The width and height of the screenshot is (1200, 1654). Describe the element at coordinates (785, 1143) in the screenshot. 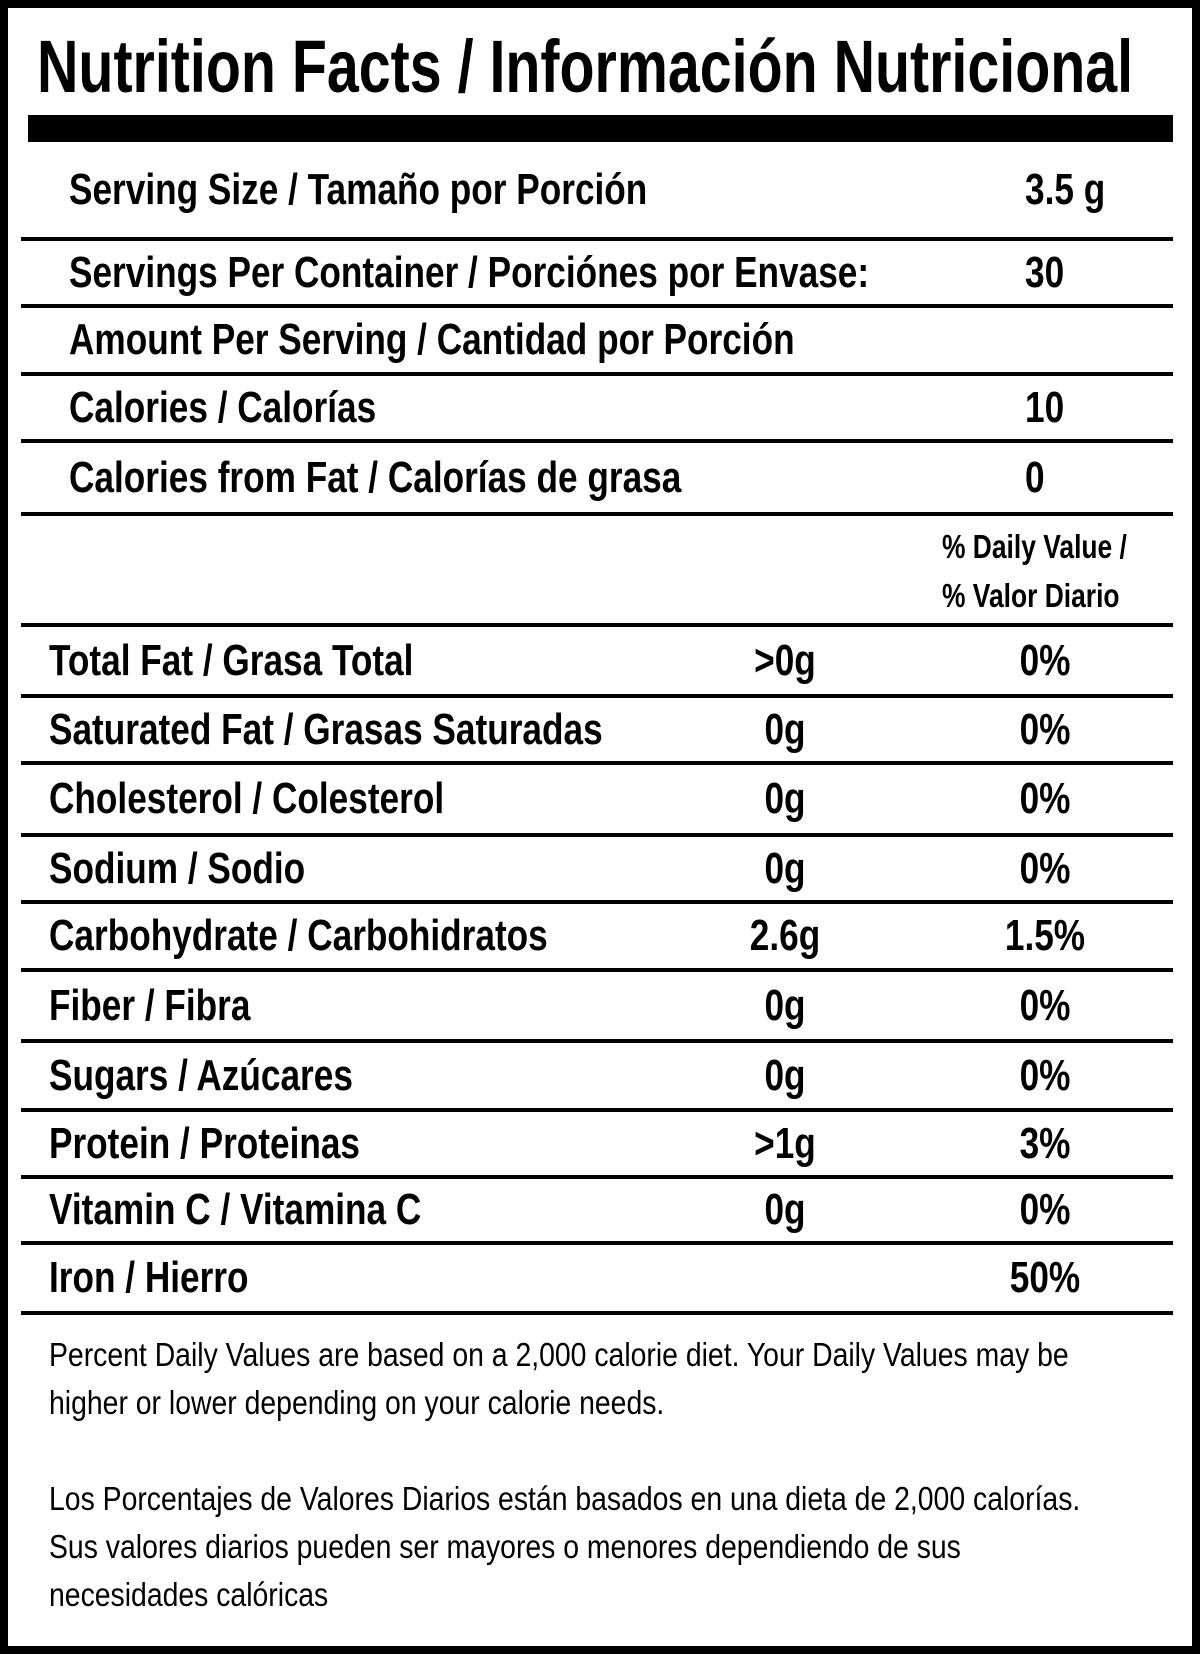

I see `nutrient-amount: >1g` at that location.